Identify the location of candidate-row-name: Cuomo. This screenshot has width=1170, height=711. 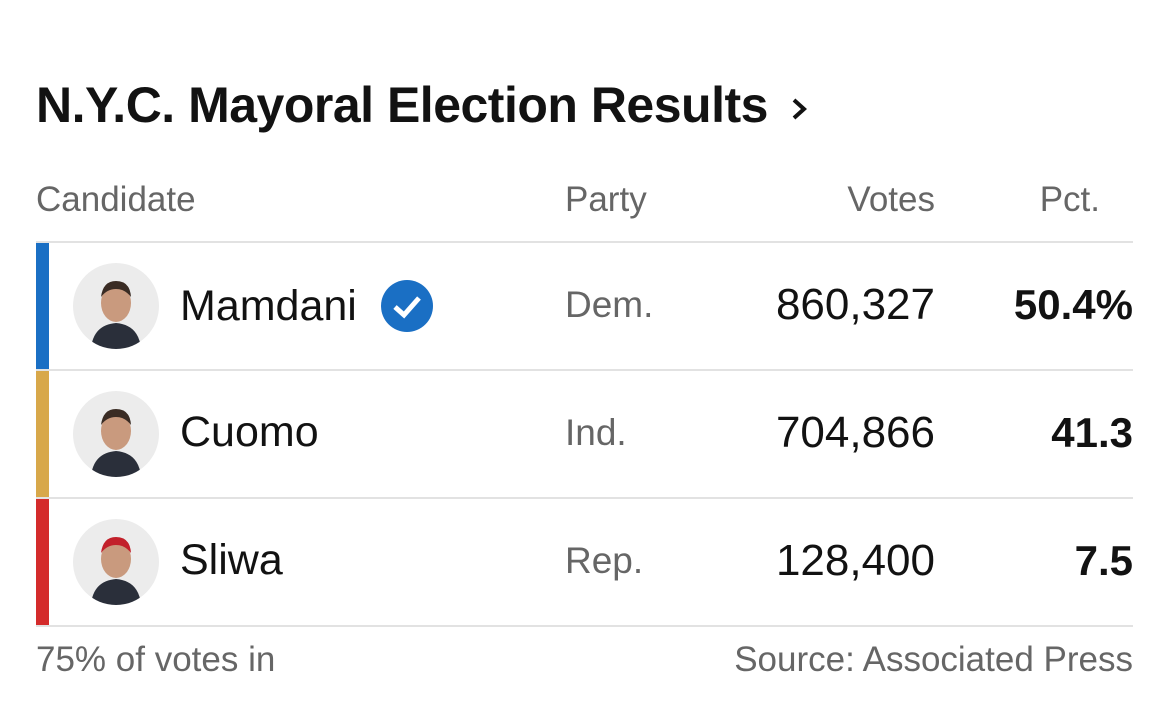
(249, 432).